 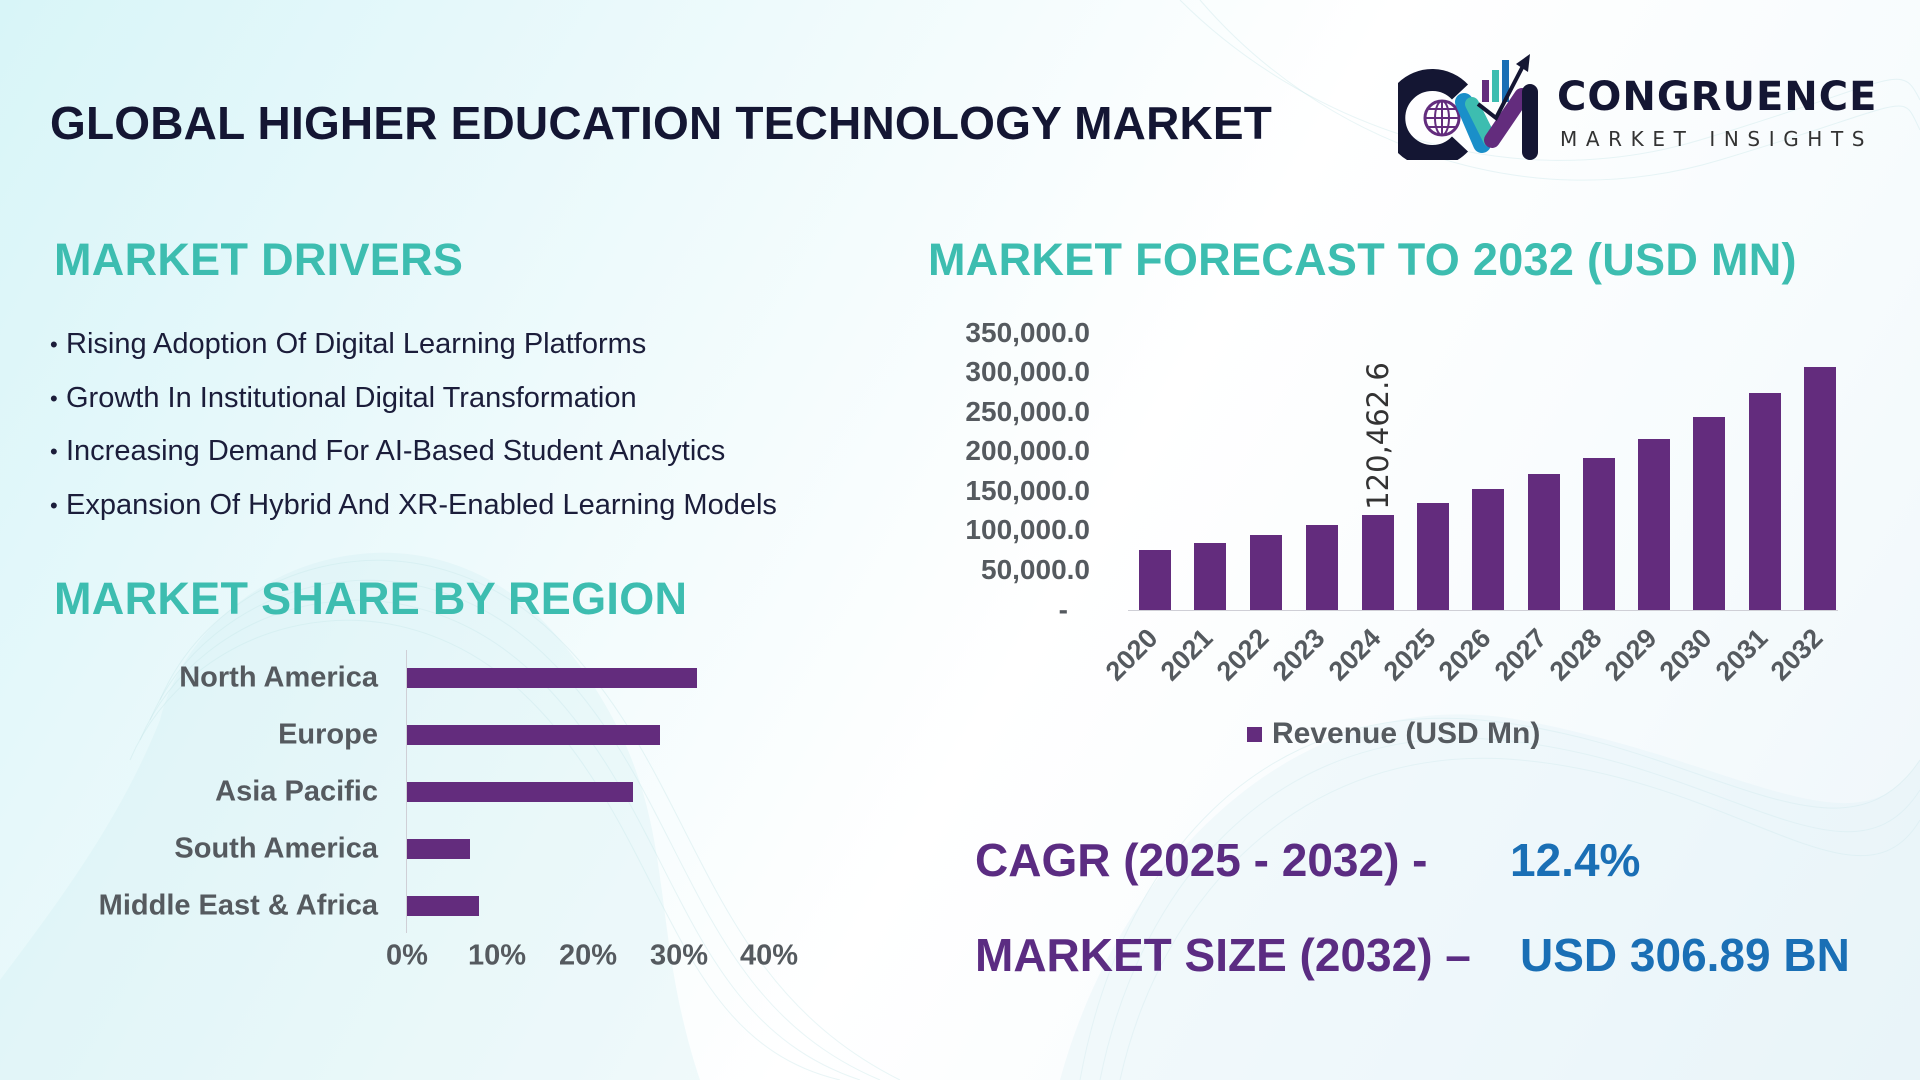 What do you see at coordinates (1709, 513) in the screenshot?
I see `forecast-bar-2030` at bounding box center [1709, 513].